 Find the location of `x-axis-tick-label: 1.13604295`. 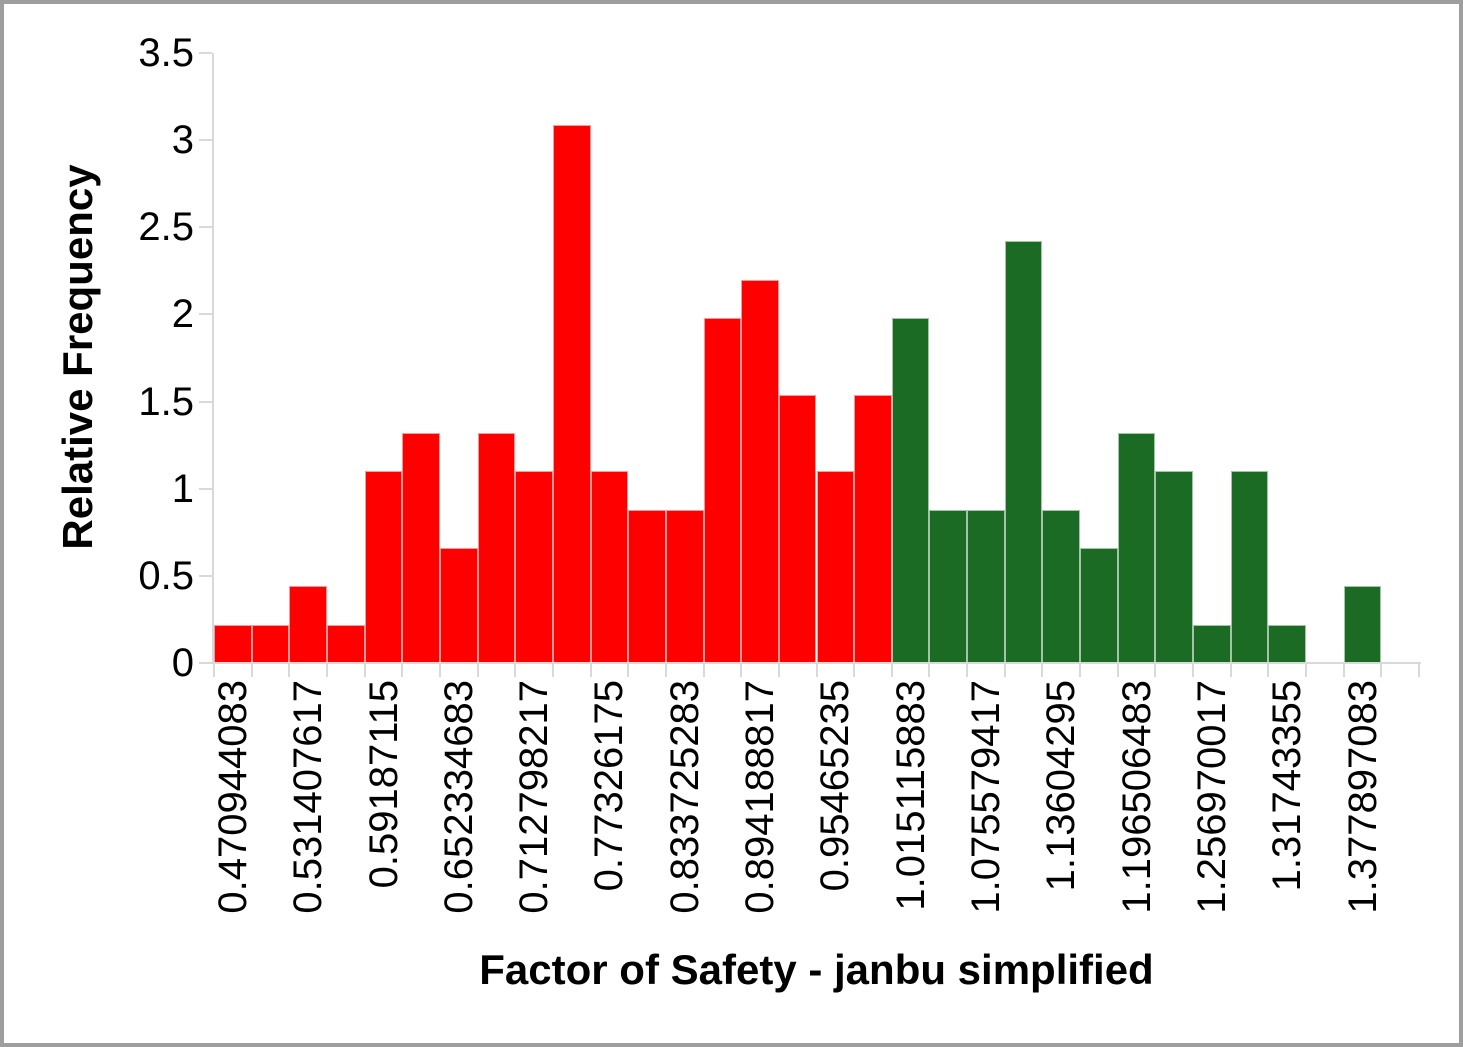

x-axis-tick-label: 1.13604295 is located at coordinates (1061, 786).